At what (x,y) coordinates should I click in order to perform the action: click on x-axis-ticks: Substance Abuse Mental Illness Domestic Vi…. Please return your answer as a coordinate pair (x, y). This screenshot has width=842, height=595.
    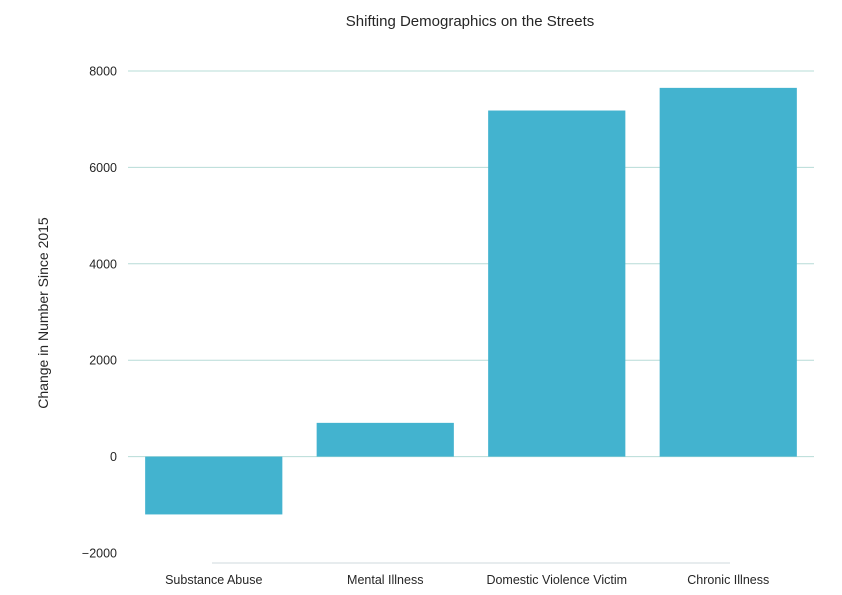
    Looking at the image, I should click on (467, 580).